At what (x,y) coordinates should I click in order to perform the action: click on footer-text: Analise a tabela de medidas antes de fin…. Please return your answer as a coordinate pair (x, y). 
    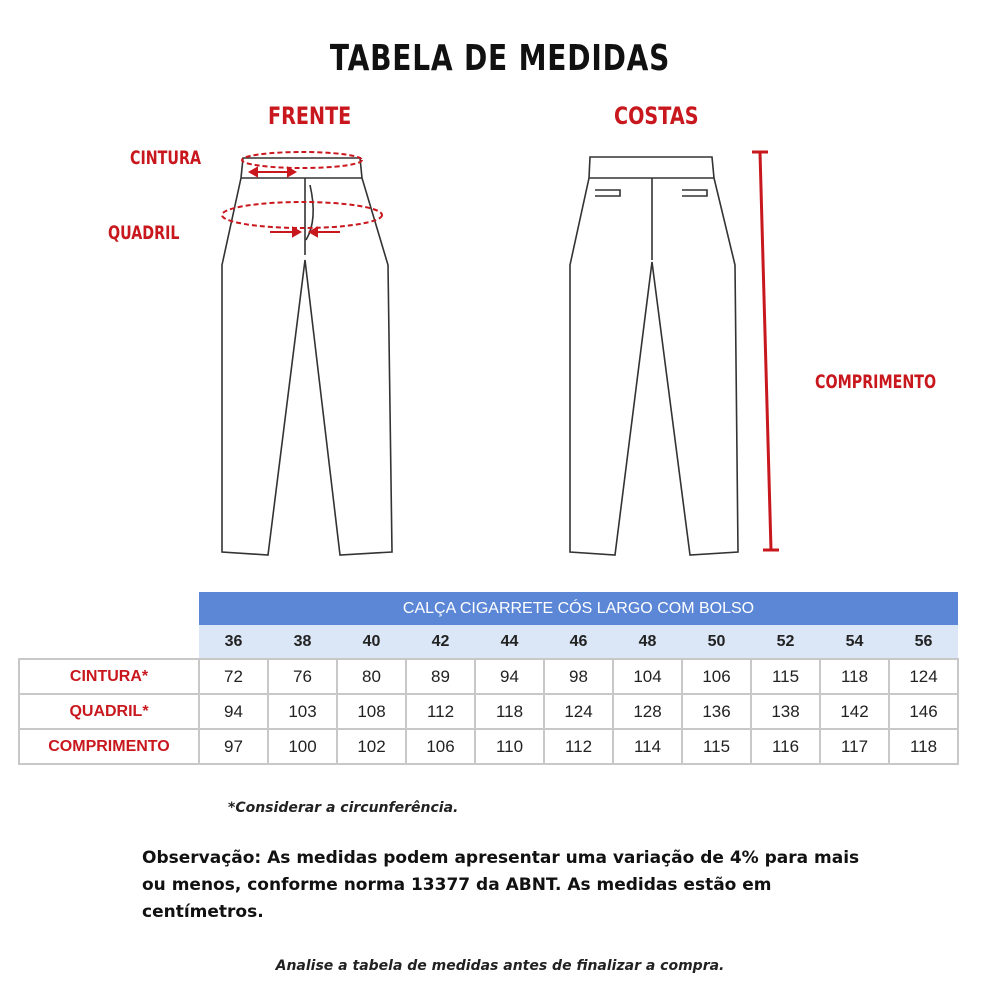
    Looking at the image, I should click on (500, 966).